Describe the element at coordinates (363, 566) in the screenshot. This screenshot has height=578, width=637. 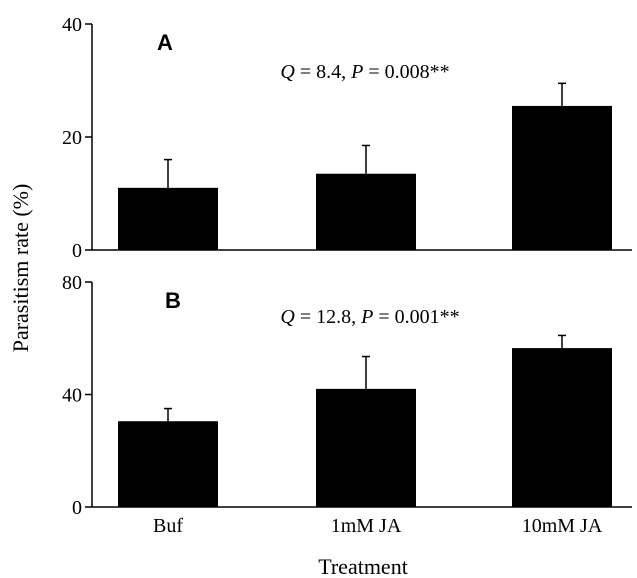
I see `x-axis-label: Treatment` at that location.